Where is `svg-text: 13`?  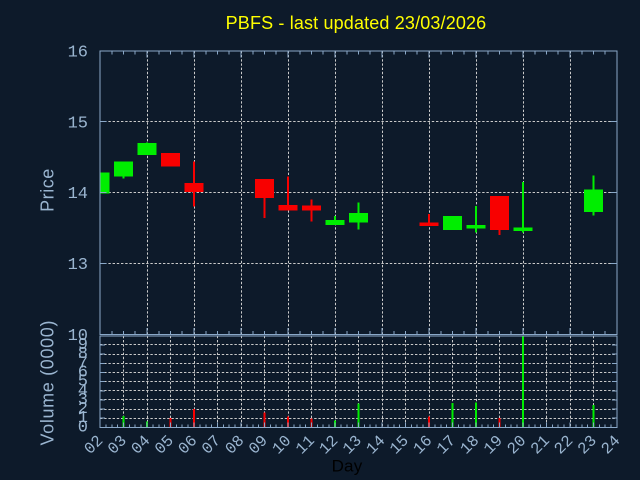
svg-text: 13 is located at coordinates (78, 265).